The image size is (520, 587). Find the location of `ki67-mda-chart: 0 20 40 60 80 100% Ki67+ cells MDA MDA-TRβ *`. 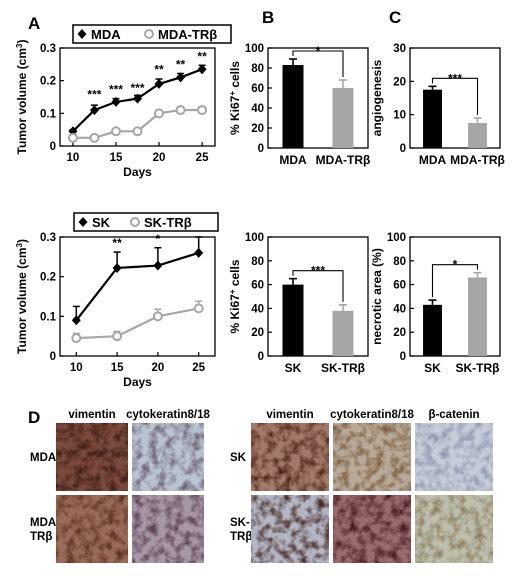

ki67-mda-chart: 0 20 40 60 80 100% Ki67+ cells MDA MDA-TRβ * is located at coordinates (299, 105).